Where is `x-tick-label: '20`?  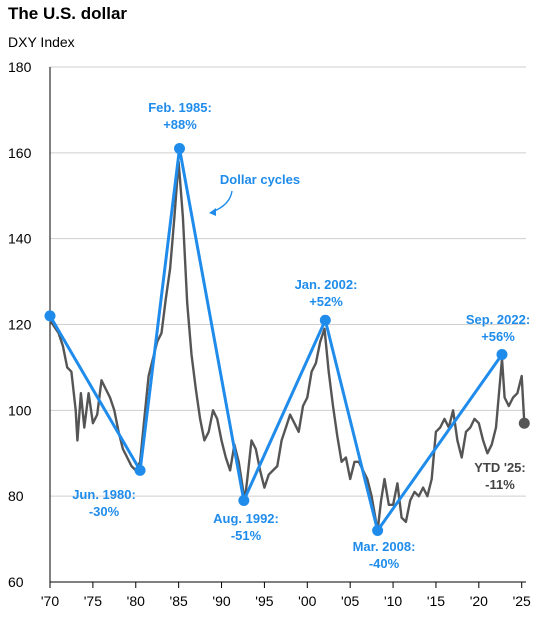 x-tick-label: '20 is located at coordinates (479, 601).